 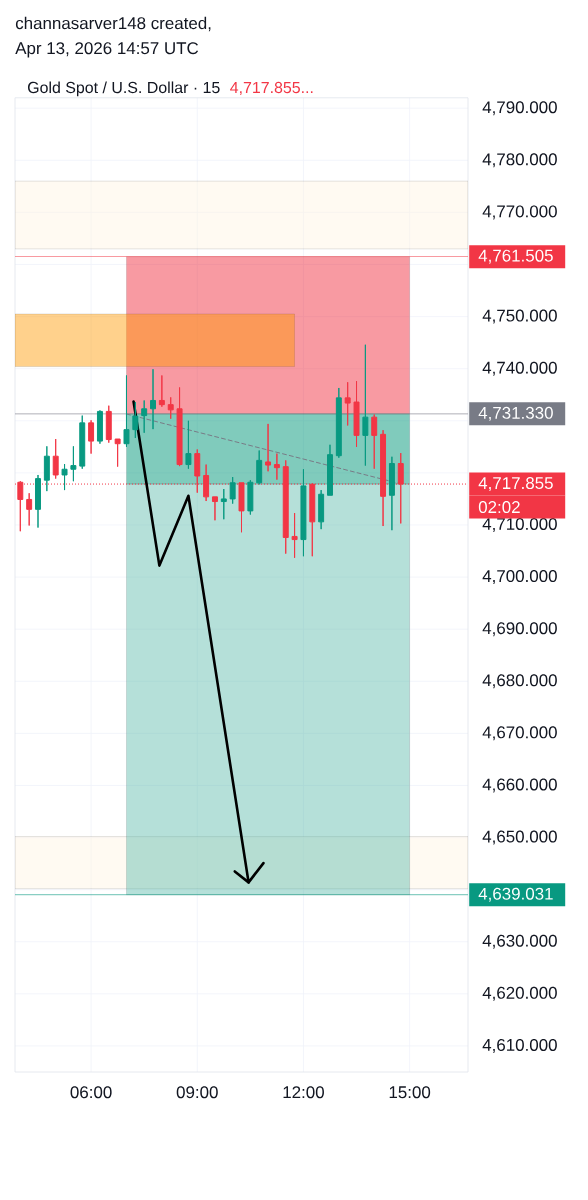 I want to click on y-tick-label: 4,670.000, so click(x=519, y=733).